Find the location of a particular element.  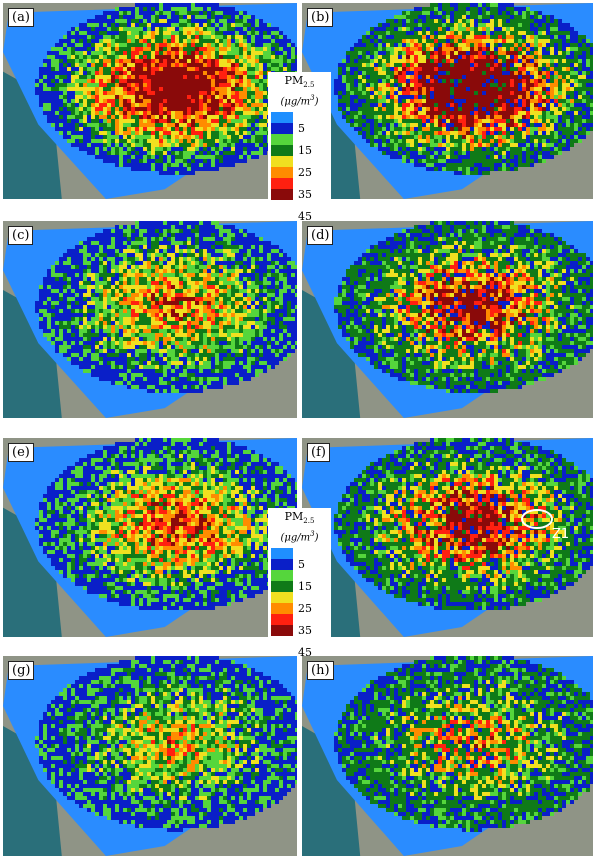

panel-label: (b) is located at coordinates (320, 17).